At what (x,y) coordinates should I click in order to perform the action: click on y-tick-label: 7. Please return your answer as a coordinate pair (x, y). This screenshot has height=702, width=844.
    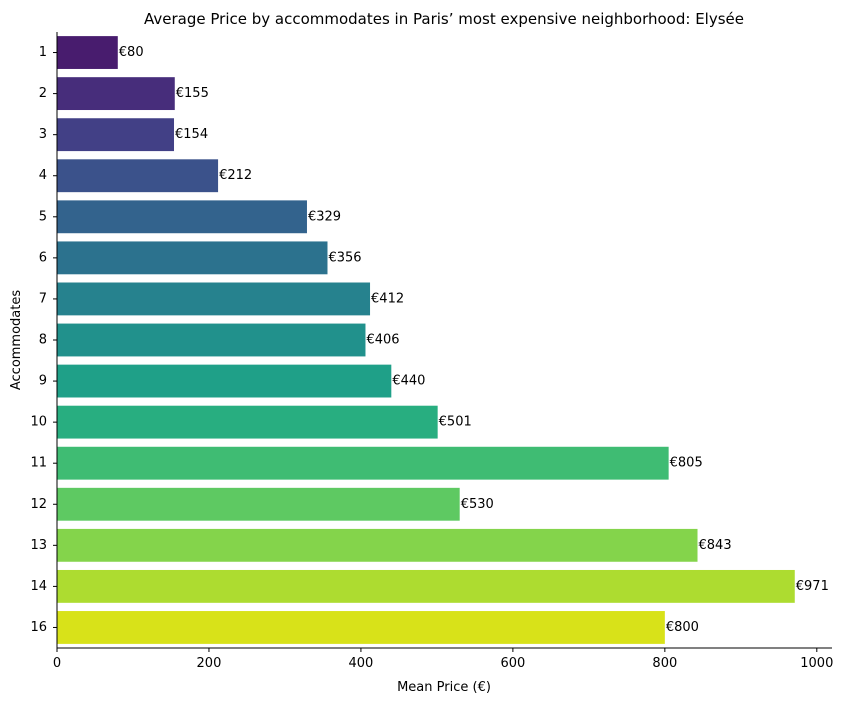
    Looking at the image, I should click on (43, 298).